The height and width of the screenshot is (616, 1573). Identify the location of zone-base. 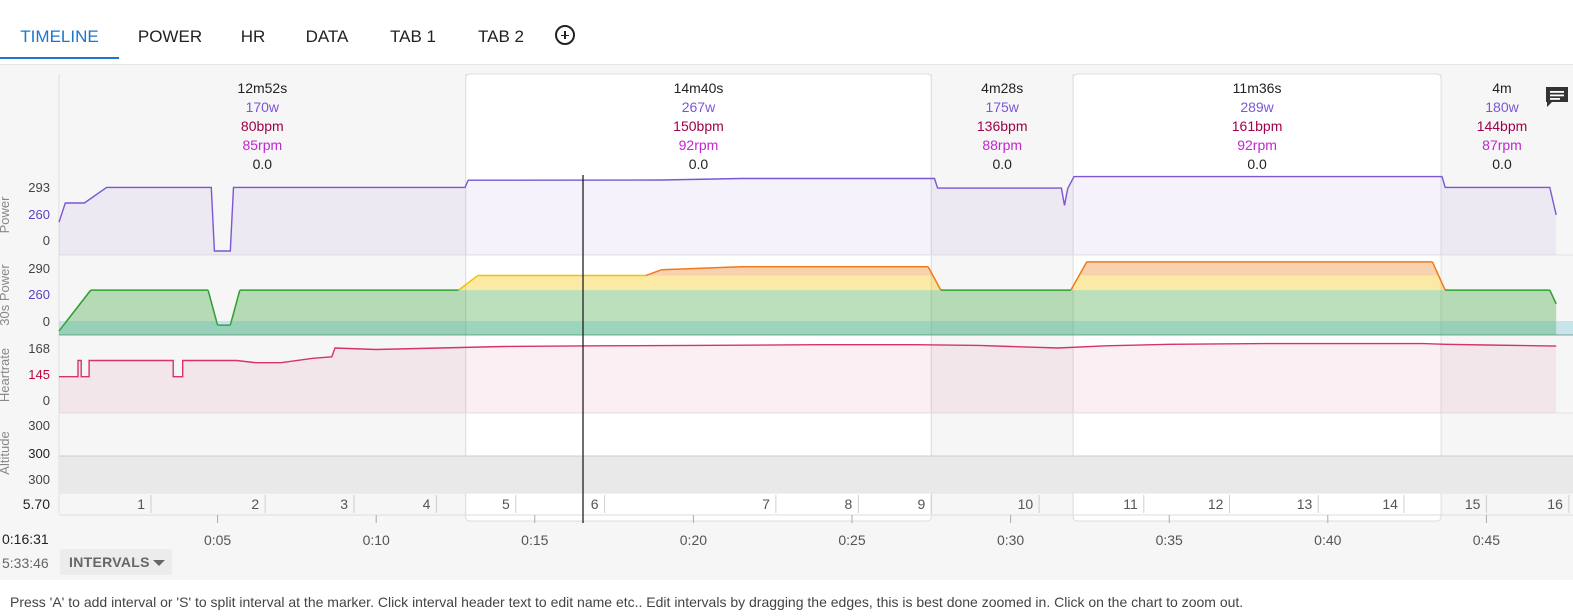
(816, 328).